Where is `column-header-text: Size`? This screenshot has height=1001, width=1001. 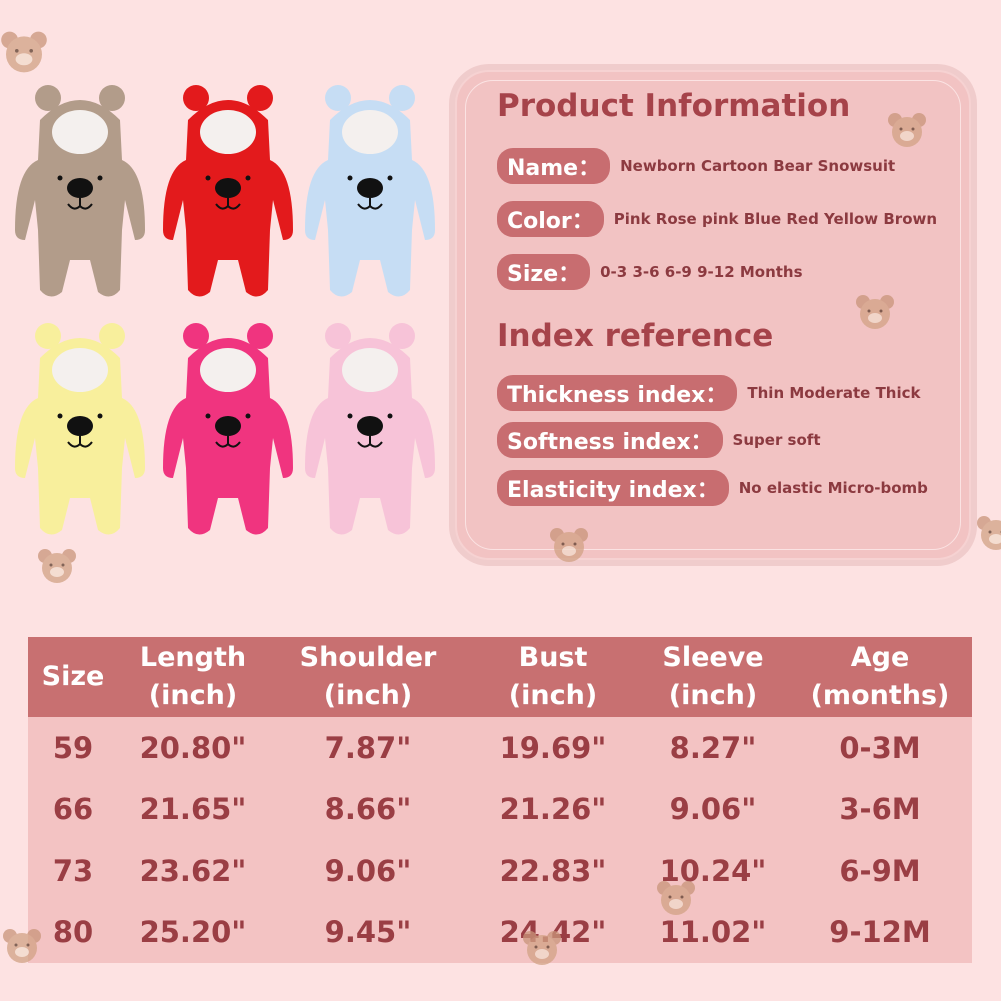 column-header-text: Size is located at coordinates (73, 676).